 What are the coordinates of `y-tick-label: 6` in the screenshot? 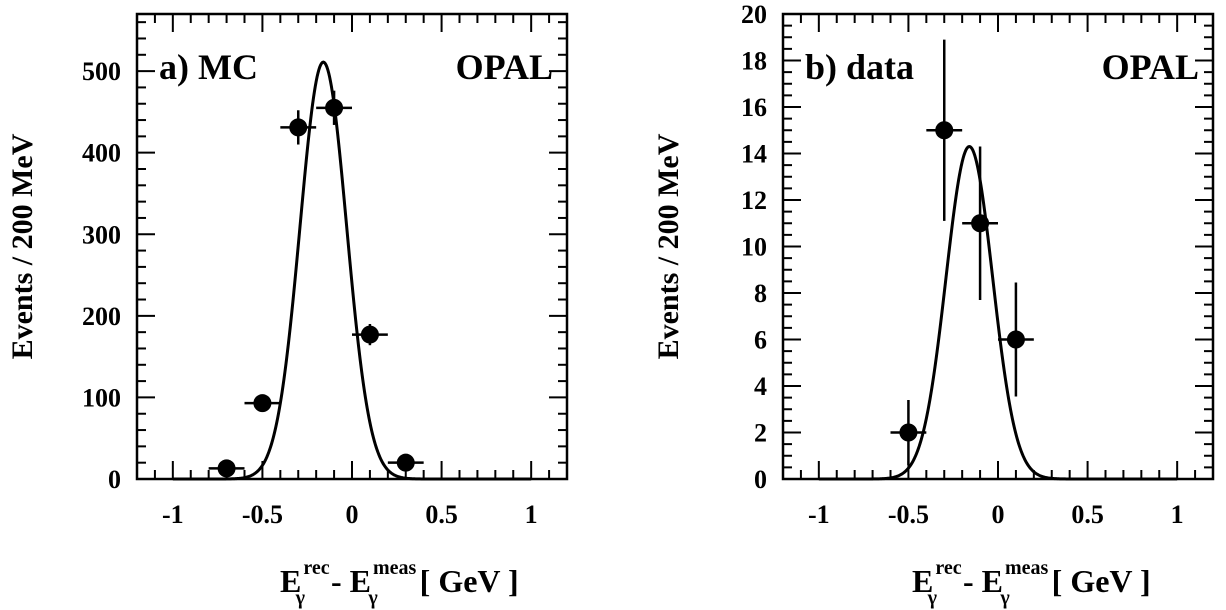 It's located at (760, 340).